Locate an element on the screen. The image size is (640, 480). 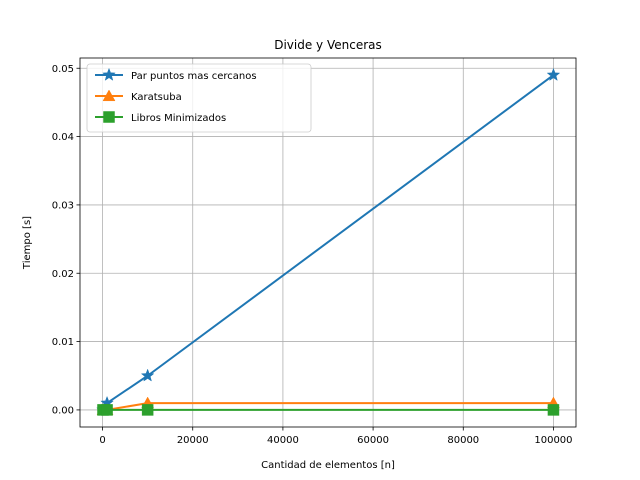
legend-label: Karatsuba is located at coordinates (156, 97).